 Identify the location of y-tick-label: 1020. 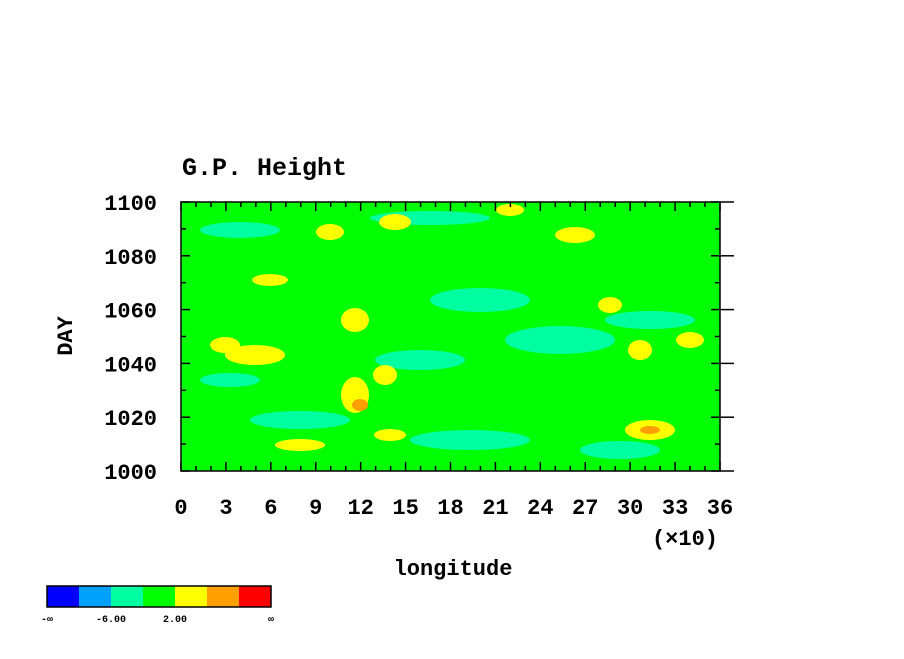
(130, 419).